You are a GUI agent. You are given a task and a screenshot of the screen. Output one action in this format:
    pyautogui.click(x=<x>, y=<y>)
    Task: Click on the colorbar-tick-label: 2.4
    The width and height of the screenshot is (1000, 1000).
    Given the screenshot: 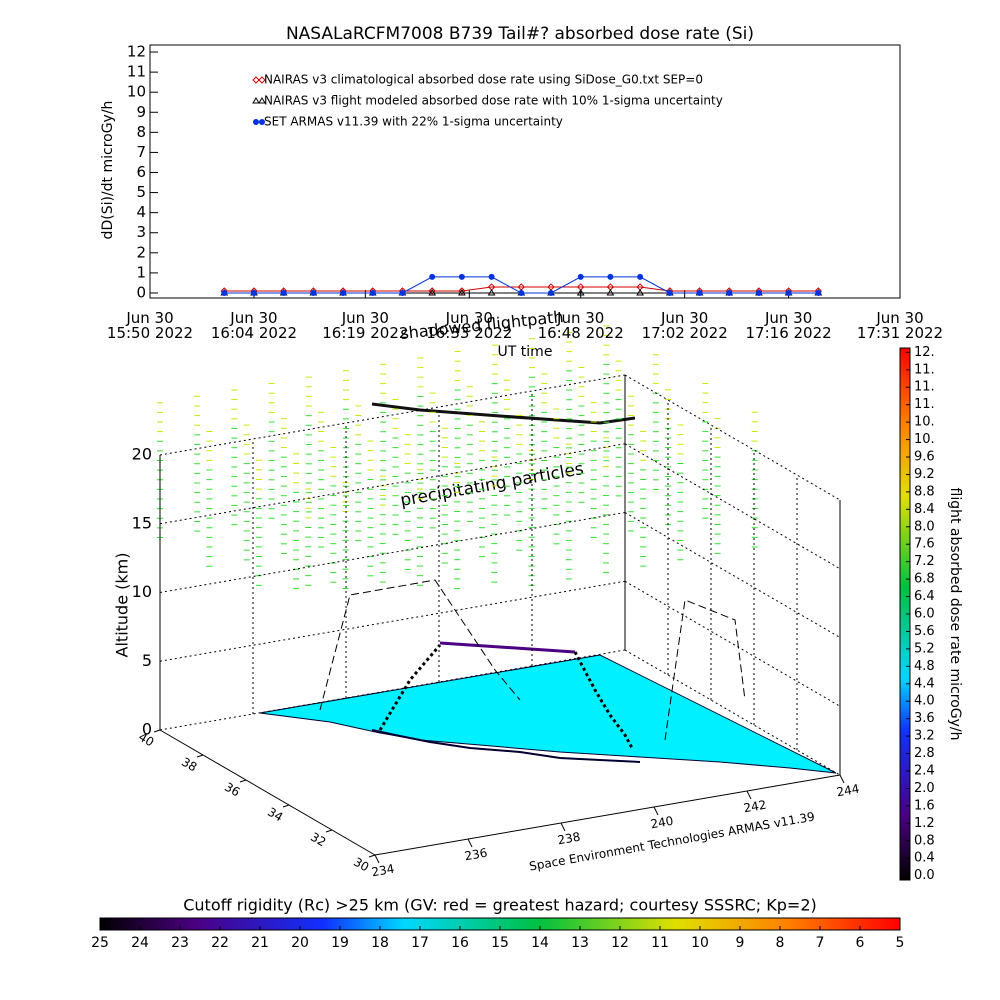 What is the action you would take?
    pyautogui.click(x=924, y=770)
    